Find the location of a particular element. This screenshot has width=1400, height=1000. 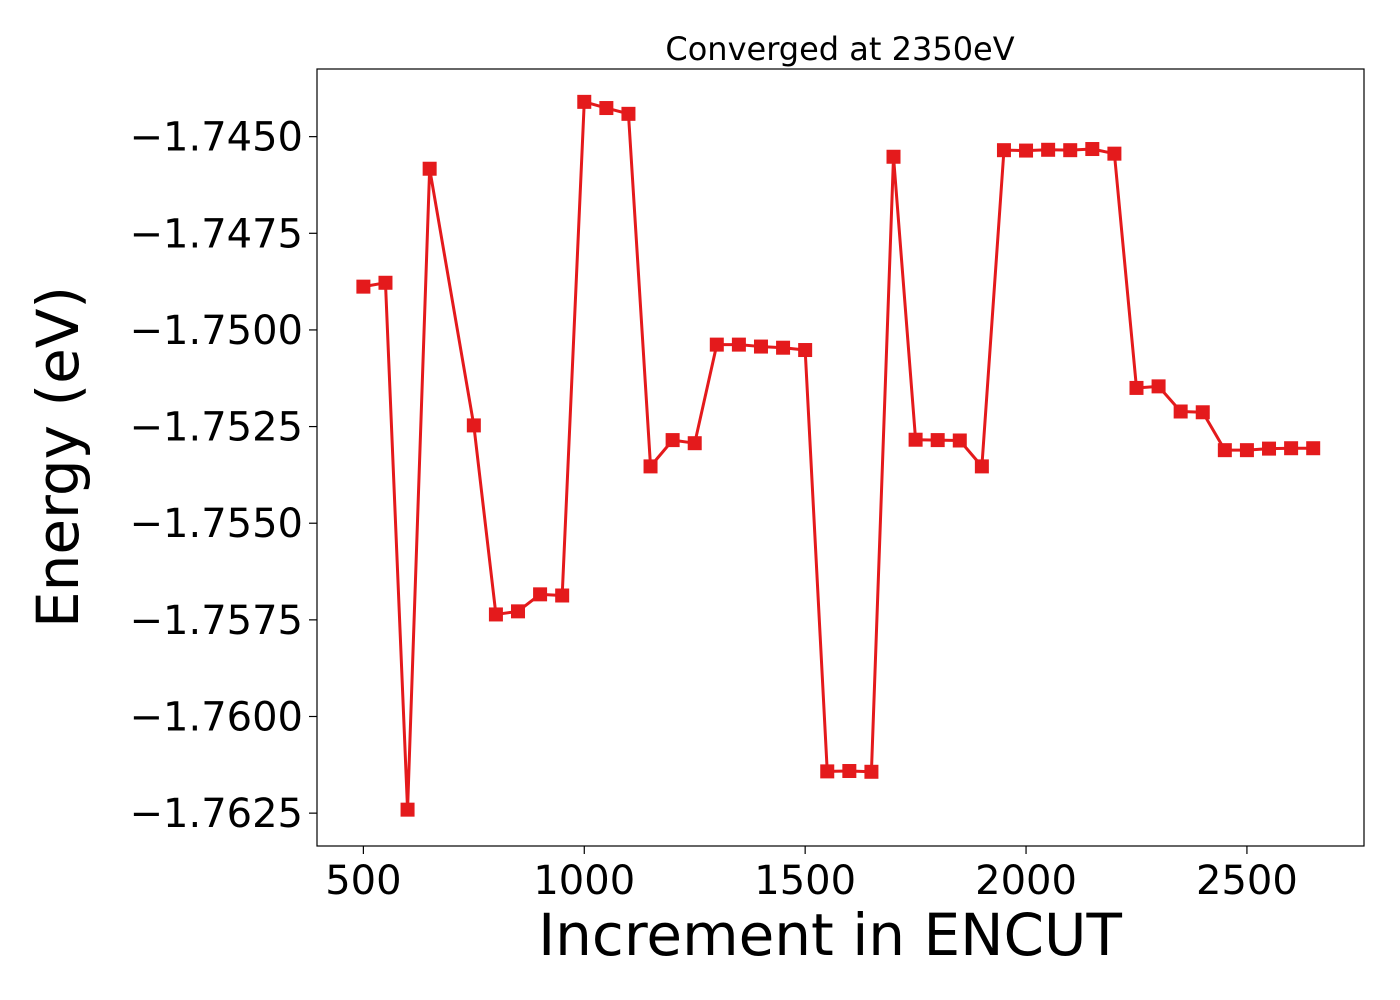

x-axis-label: Increment in ENCUT is located at coordinates (830, 935).